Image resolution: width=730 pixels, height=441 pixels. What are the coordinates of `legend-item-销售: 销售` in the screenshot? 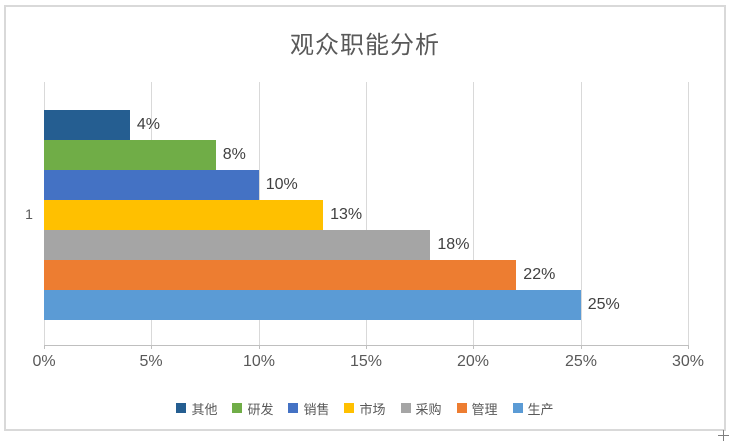 It's located at (308, 408).